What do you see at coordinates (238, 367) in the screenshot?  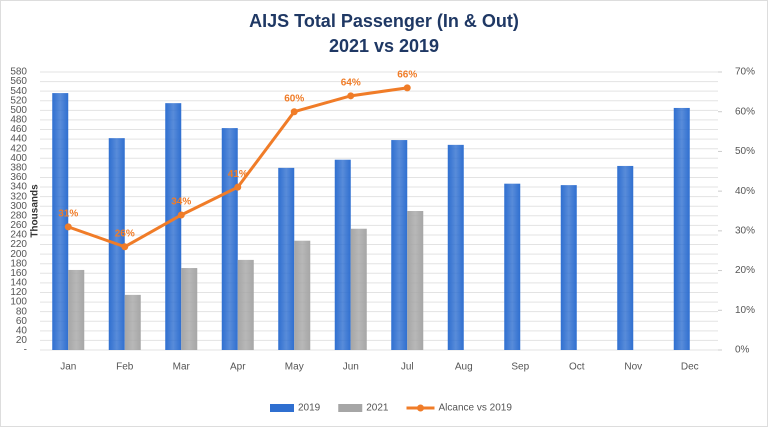 I see `x-tick-label: Apr` at bounding box center [238, 367].